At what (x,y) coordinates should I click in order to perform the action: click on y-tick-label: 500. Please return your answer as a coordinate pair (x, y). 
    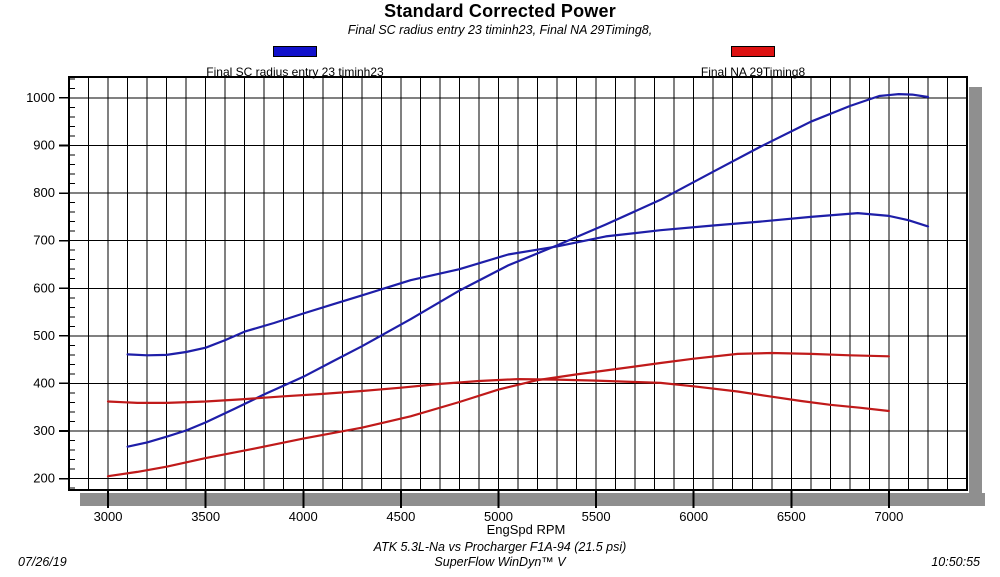
    Looking at the image, I should click on (44, 335).